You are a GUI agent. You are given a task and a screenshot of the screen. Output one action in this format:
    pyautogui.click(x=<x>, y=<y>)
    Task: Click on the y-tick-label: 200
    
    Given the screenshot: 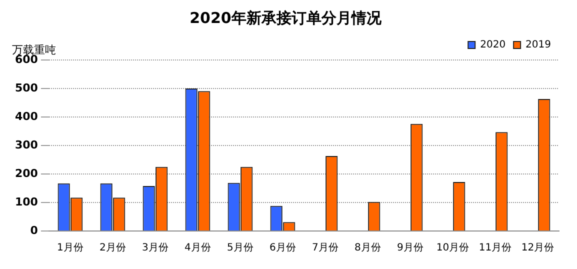 What is the action you would take?
    pyautogui.click(x=26, y=173)
    